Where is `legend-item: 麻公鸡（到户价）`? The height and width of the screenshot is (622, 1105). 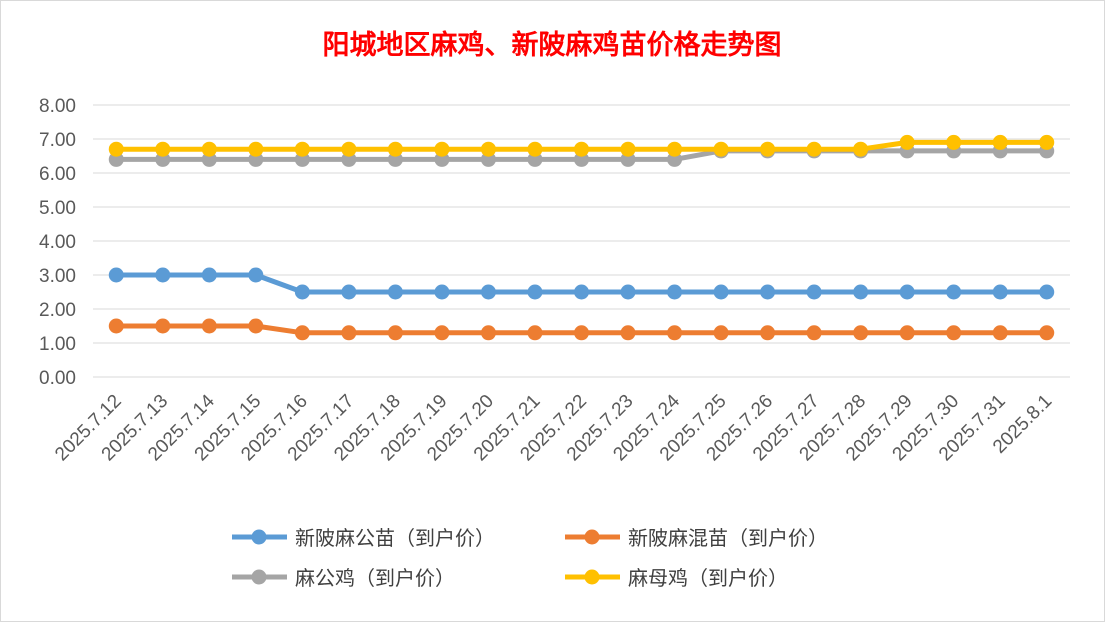 legend-item: 麻公鸡（到户价） is located at coordinates (343, 578).